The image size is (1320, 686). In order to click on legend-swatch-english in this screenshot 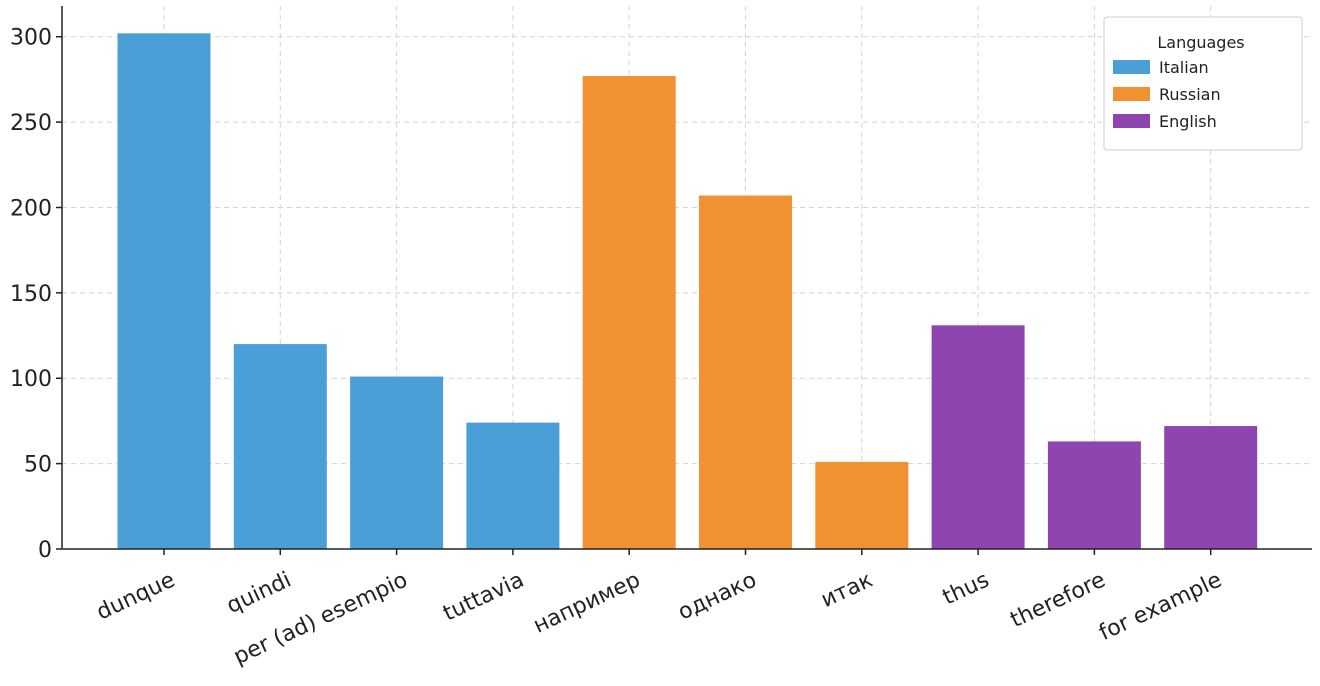, I will do `click(1131, 121)`.